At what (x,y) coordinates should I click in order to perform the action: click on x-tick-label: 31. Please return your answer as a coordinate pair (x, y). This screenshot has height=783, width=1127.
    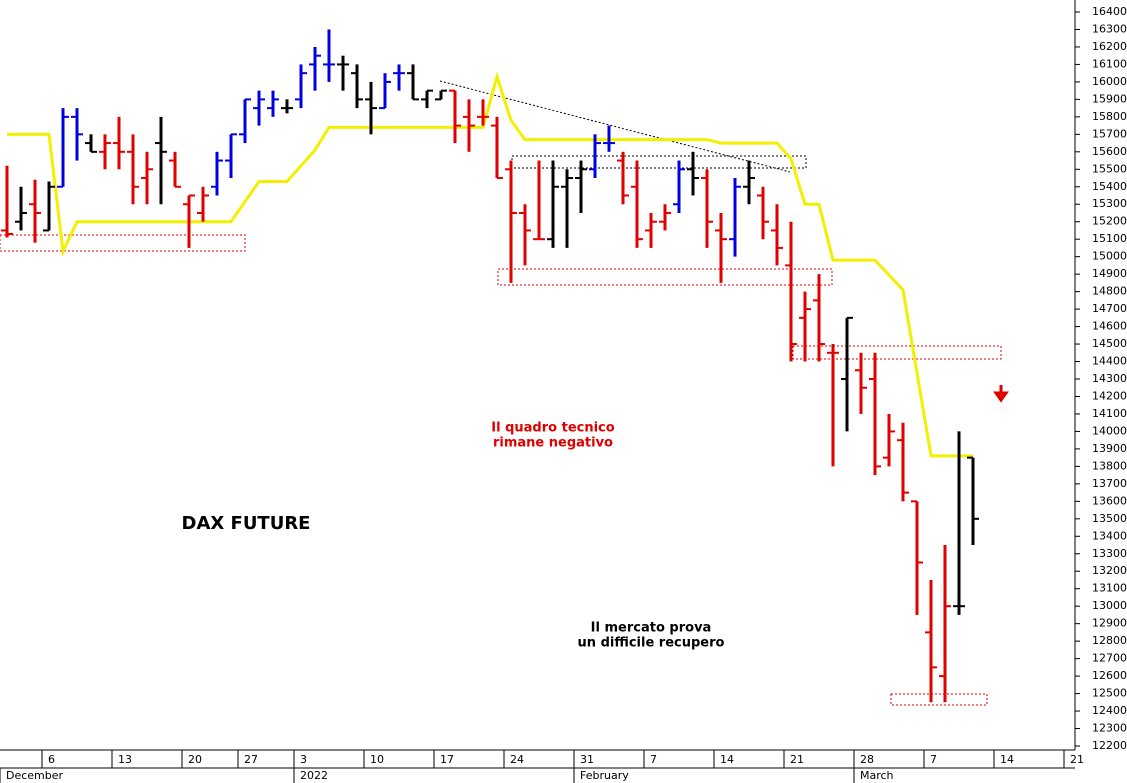
    Looking at the image, I should click on (587, 759).